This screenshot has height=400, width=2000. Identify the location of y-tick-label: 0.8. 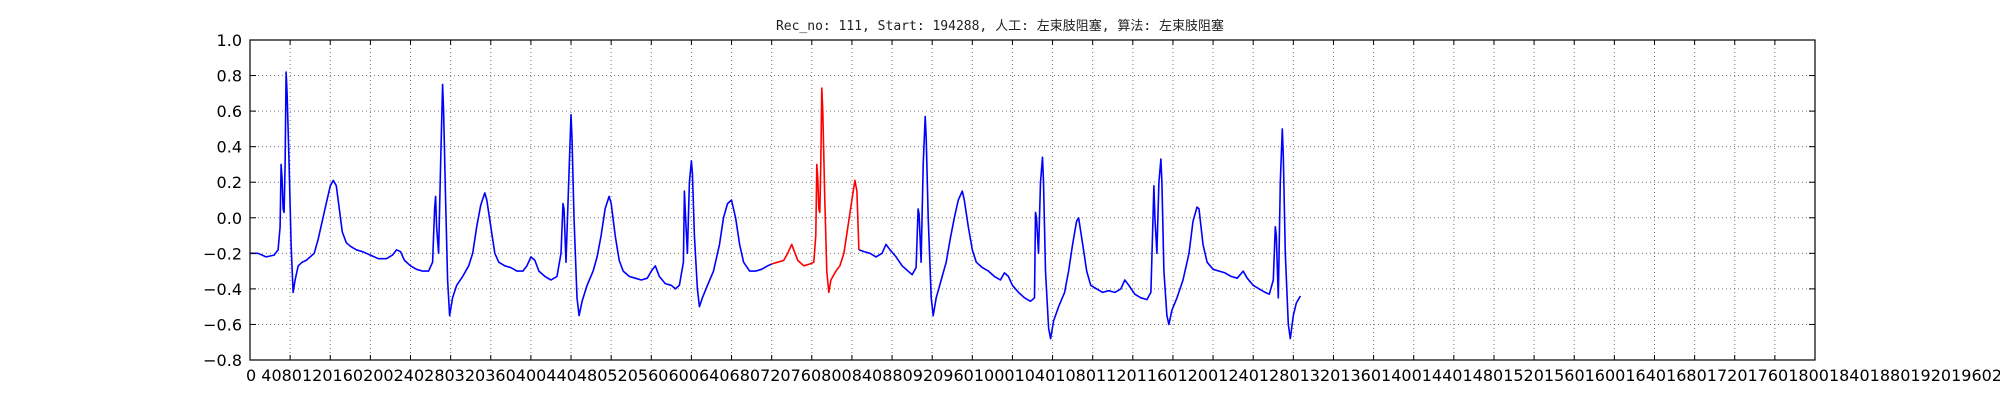
(229, 76).